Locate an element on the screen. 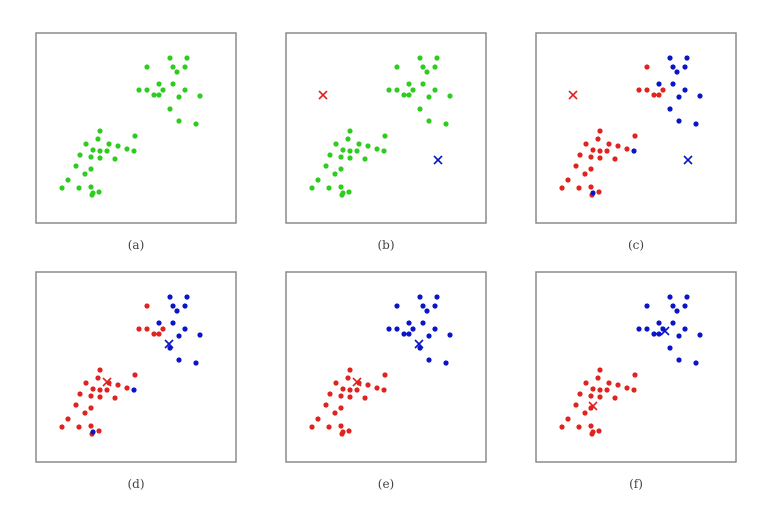 This screenshot has height=519, width=781. panel-label: (a) is located at coordinates (136, 245).